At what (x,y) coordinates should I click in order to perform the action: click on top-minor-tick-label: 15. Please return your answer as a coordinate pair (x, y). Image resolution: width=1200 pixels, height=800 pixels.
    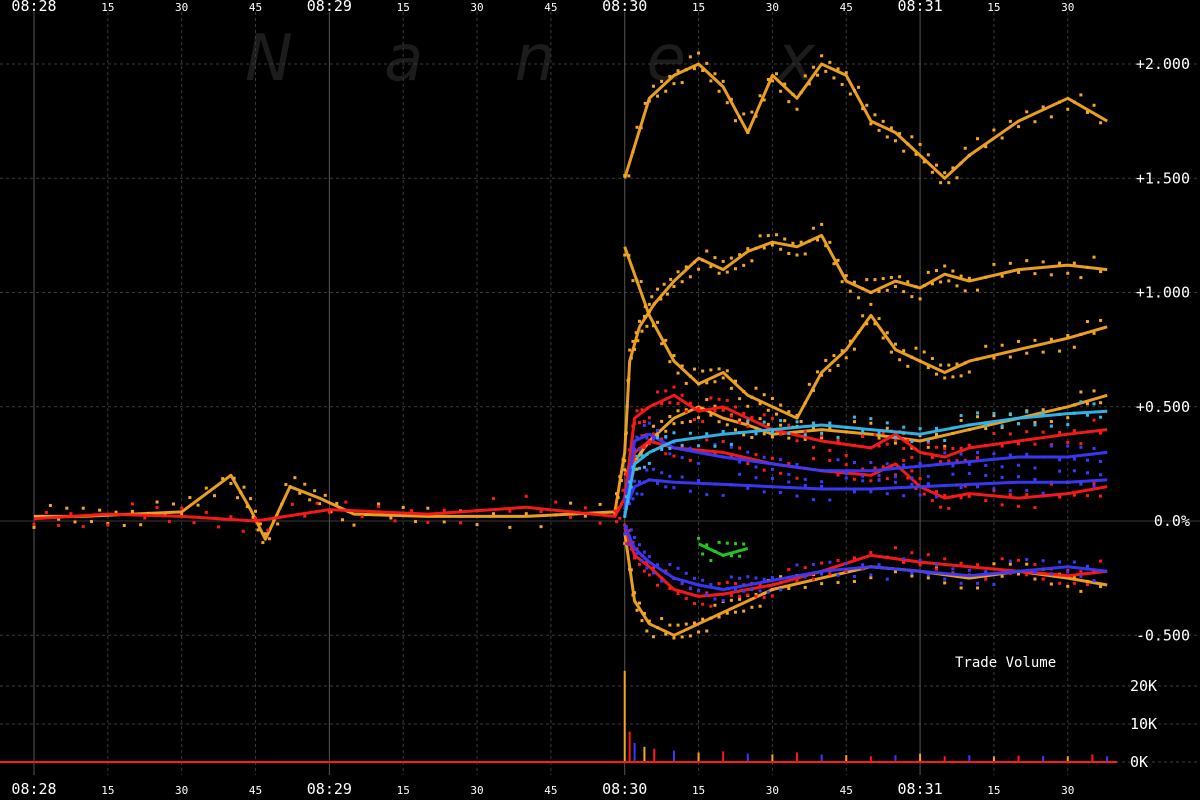
    Looking at the image, I should click on (698, 7).